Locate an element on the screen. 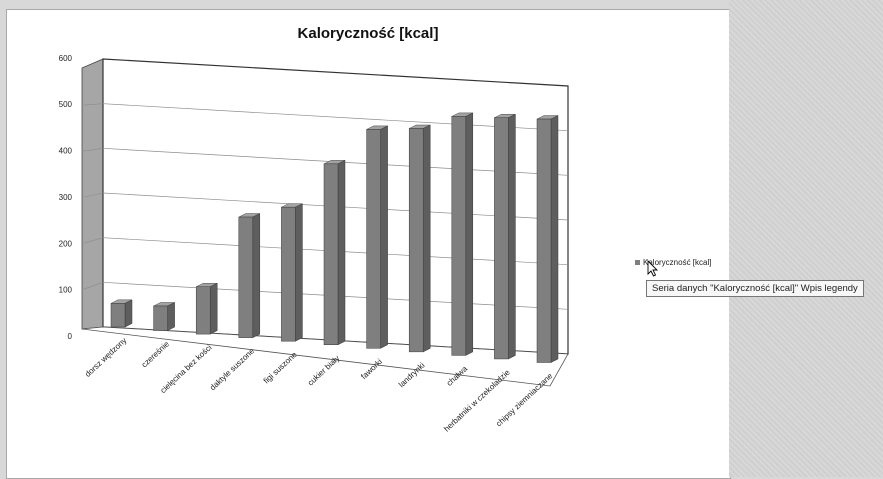  x-tick-label: czereśnie is located at coordinates (156, 354).